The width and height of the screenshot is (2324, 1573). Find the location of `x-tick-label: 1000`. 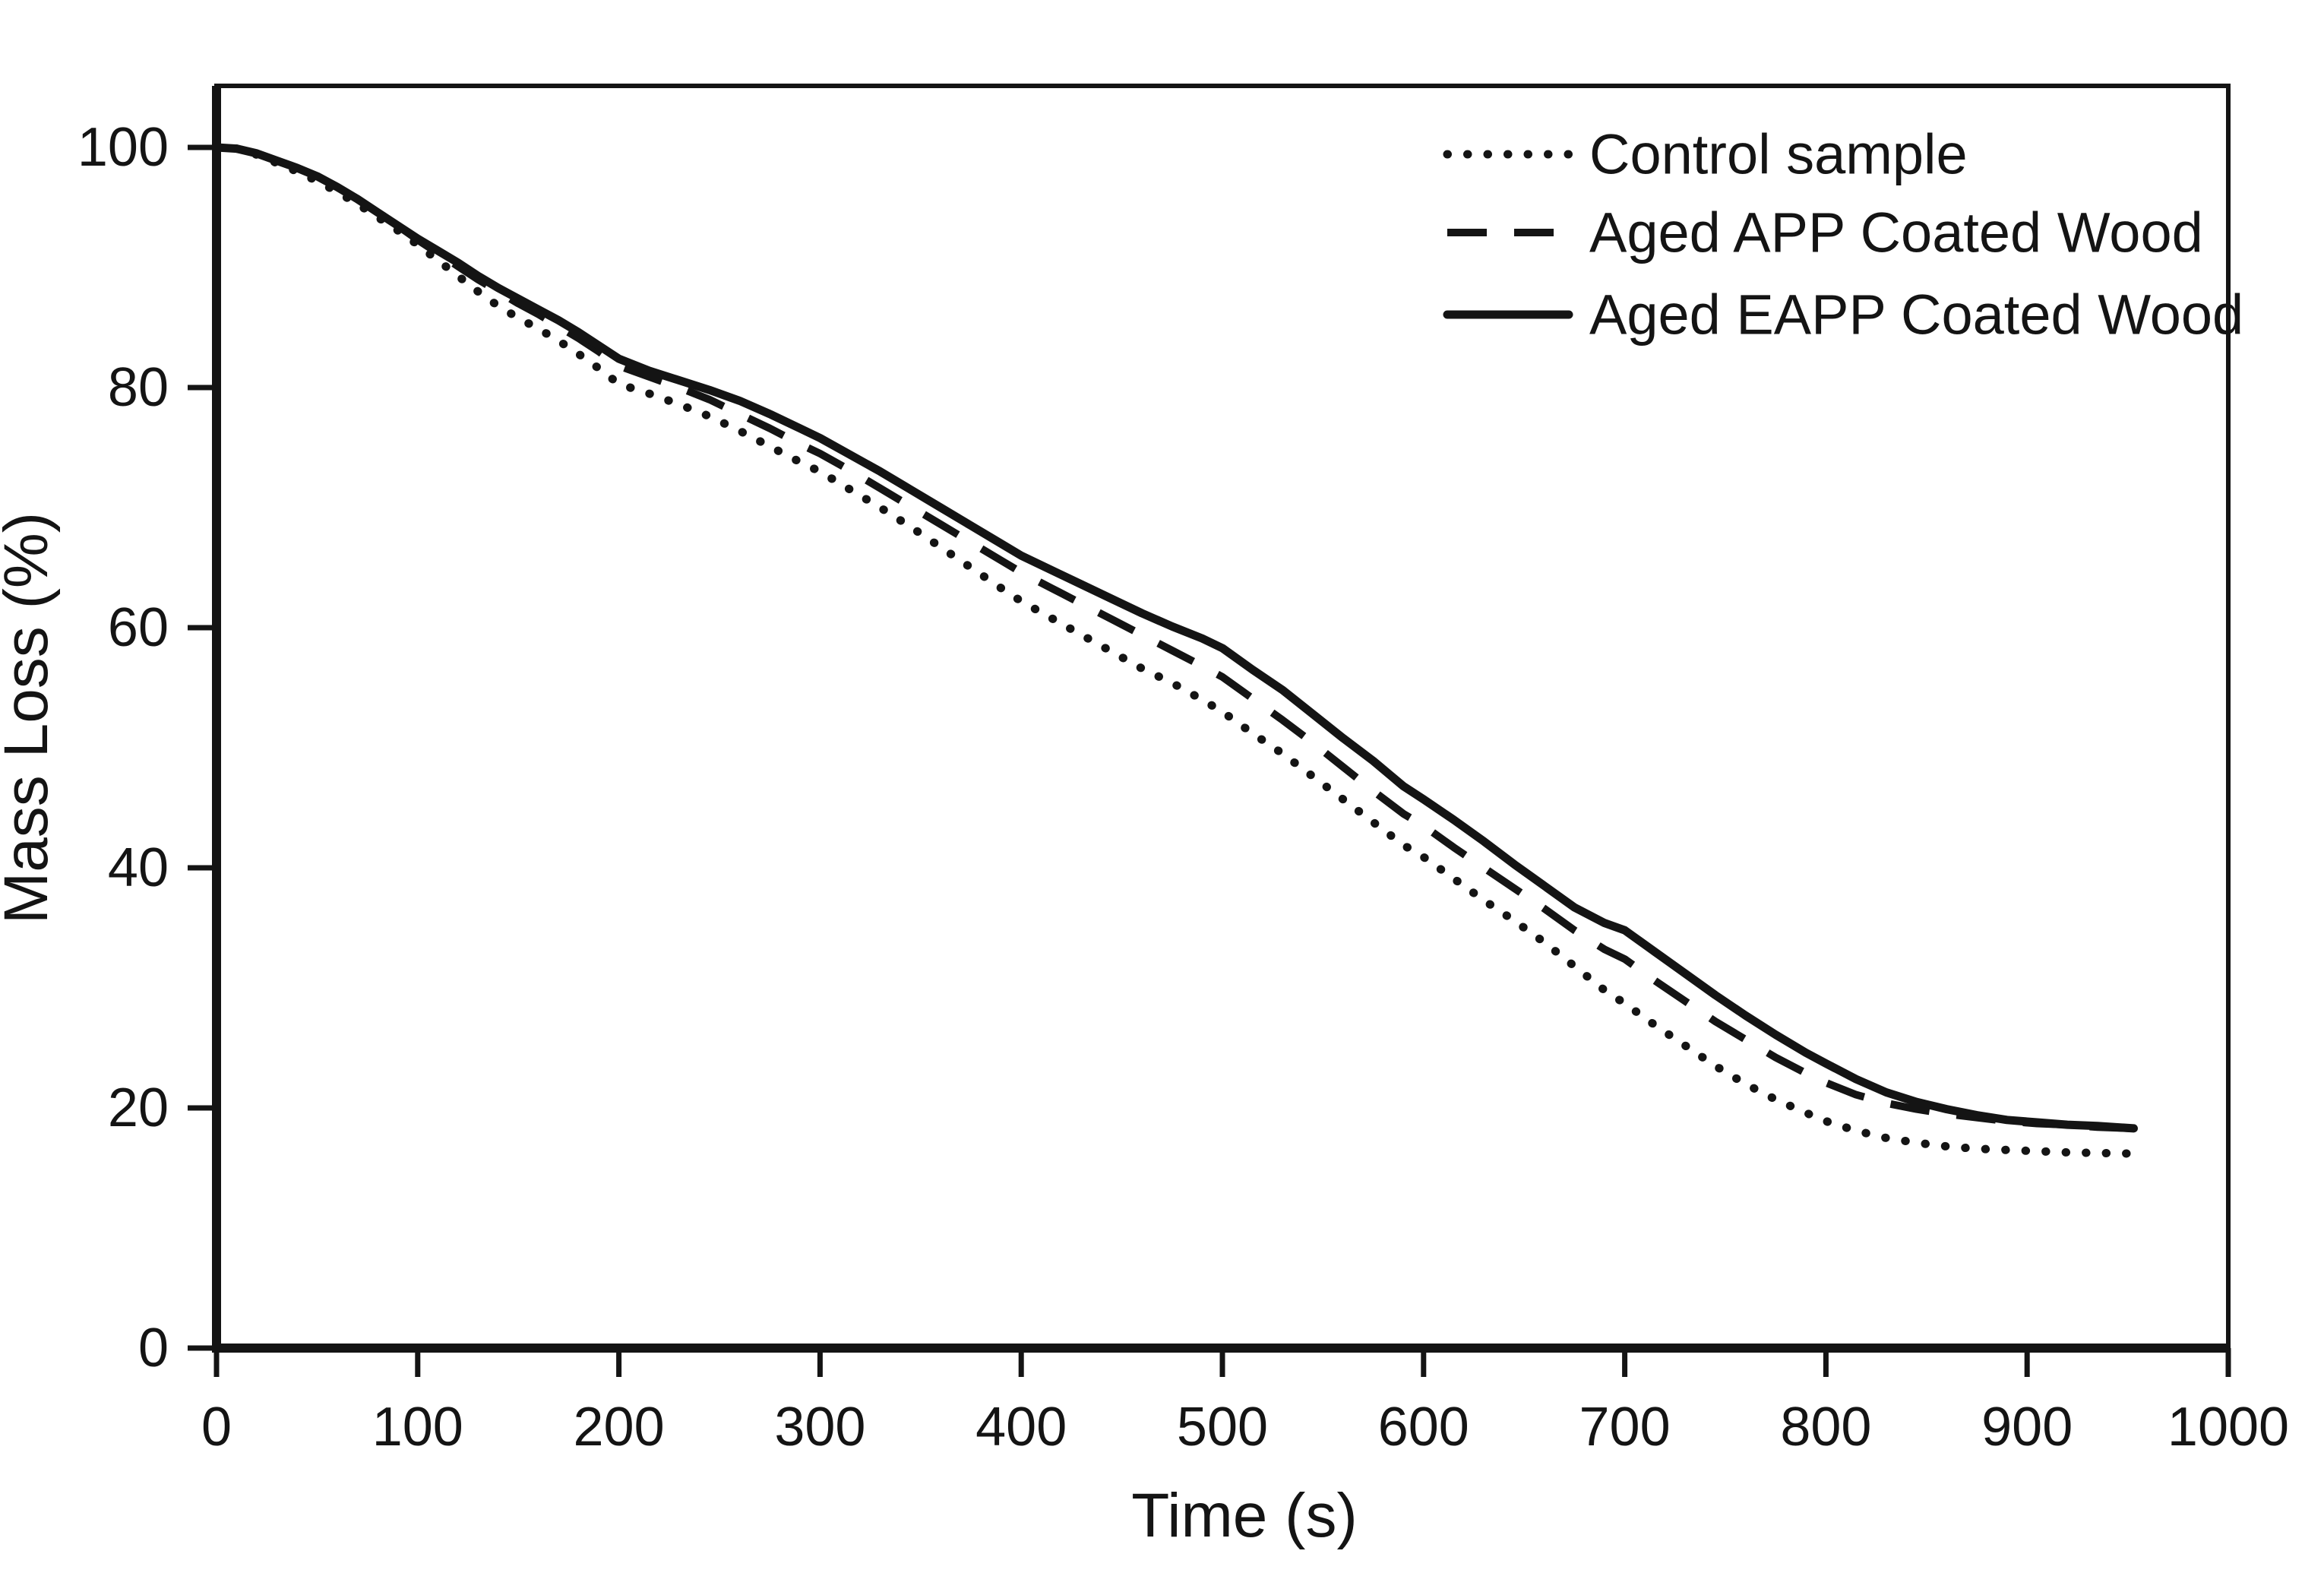

x-tick-label: 1000 is located at coordinates (2228, 1427).